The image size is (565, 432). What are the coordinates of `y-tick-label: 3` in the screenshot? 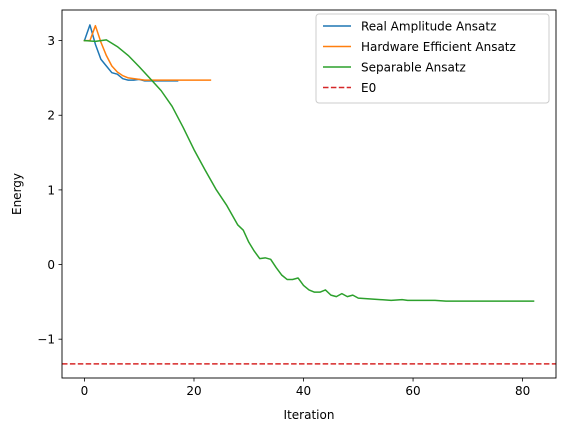 It's located at (51, 41).